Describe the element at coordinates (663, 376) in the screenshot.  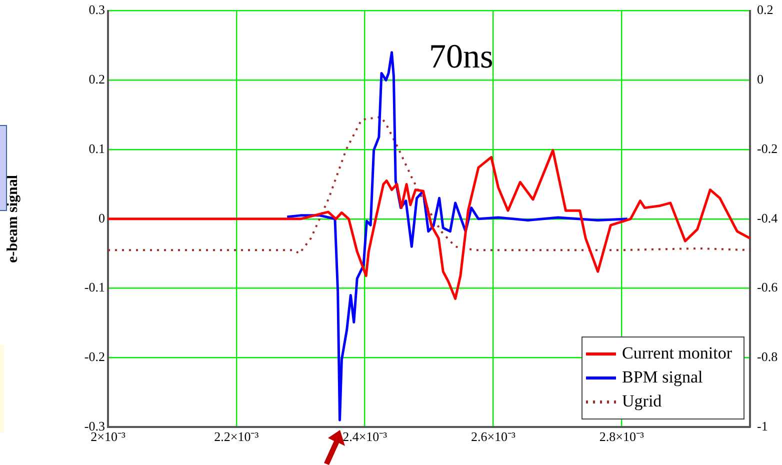
I see `legend-label: BPM signal` at that location.